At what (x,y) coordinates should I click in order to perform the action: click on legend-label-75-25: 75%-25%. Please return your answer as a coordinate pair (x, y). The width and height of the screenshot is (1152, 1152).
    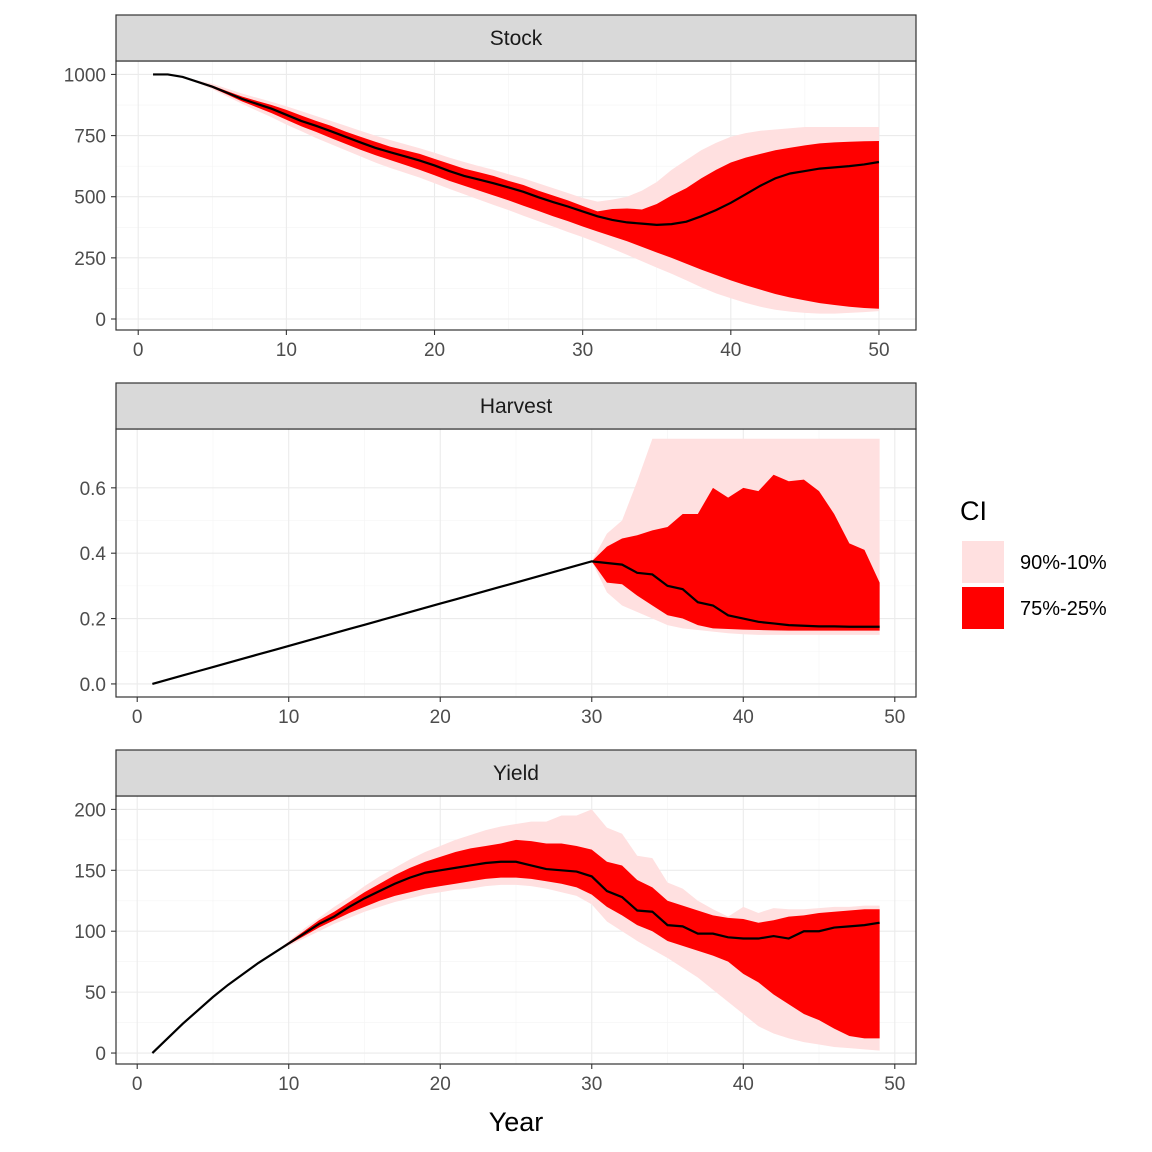
    Looking at the image, I should click on (1063, 609).